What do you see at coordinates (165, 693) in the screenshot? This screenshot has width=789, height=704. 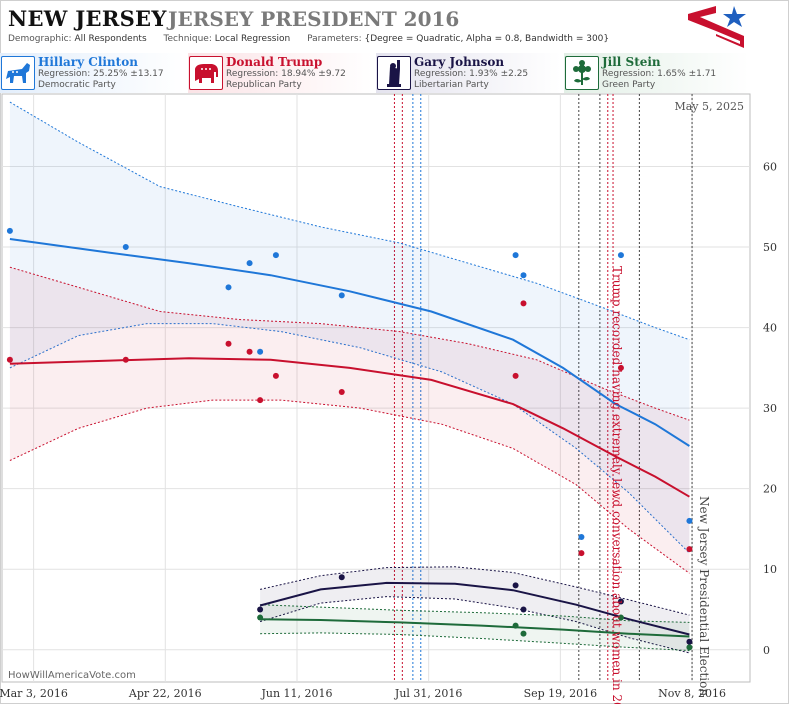 I see `x-tick-label: Apr 22, 2016` at bounding box center [165, 693].